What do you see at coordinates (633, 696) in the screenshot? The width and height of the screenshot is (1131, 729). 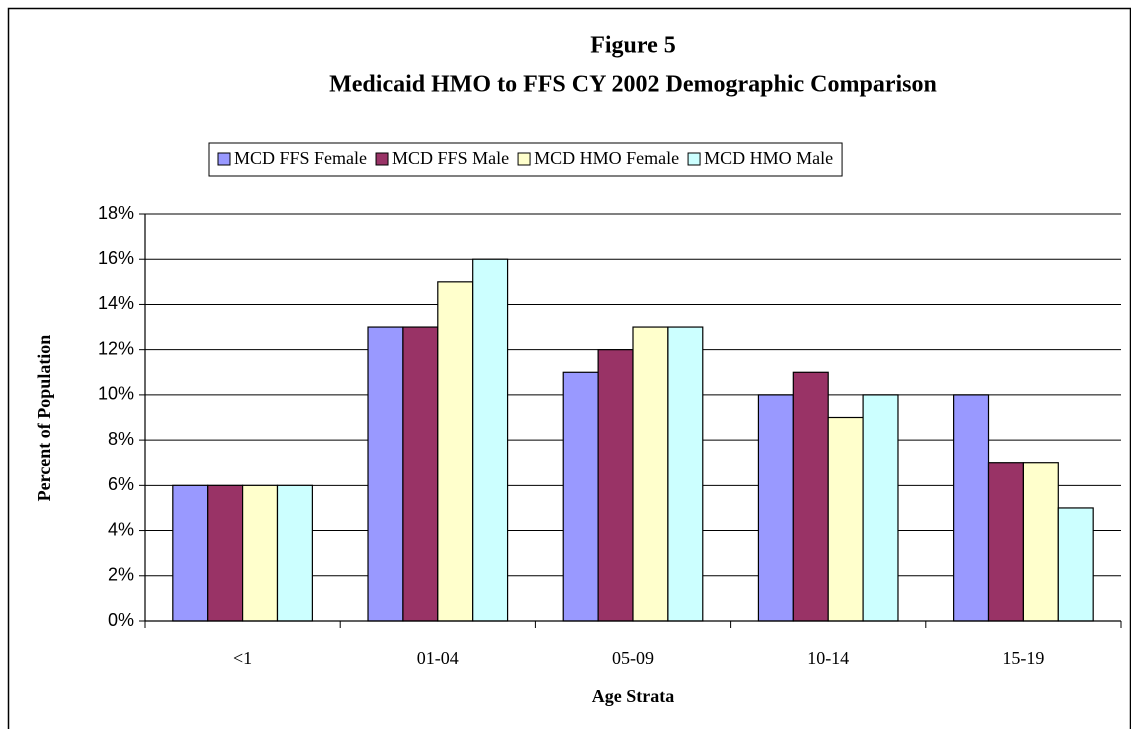 I see `x-axis-label: Age Strata` at bounding box center [633, 696].